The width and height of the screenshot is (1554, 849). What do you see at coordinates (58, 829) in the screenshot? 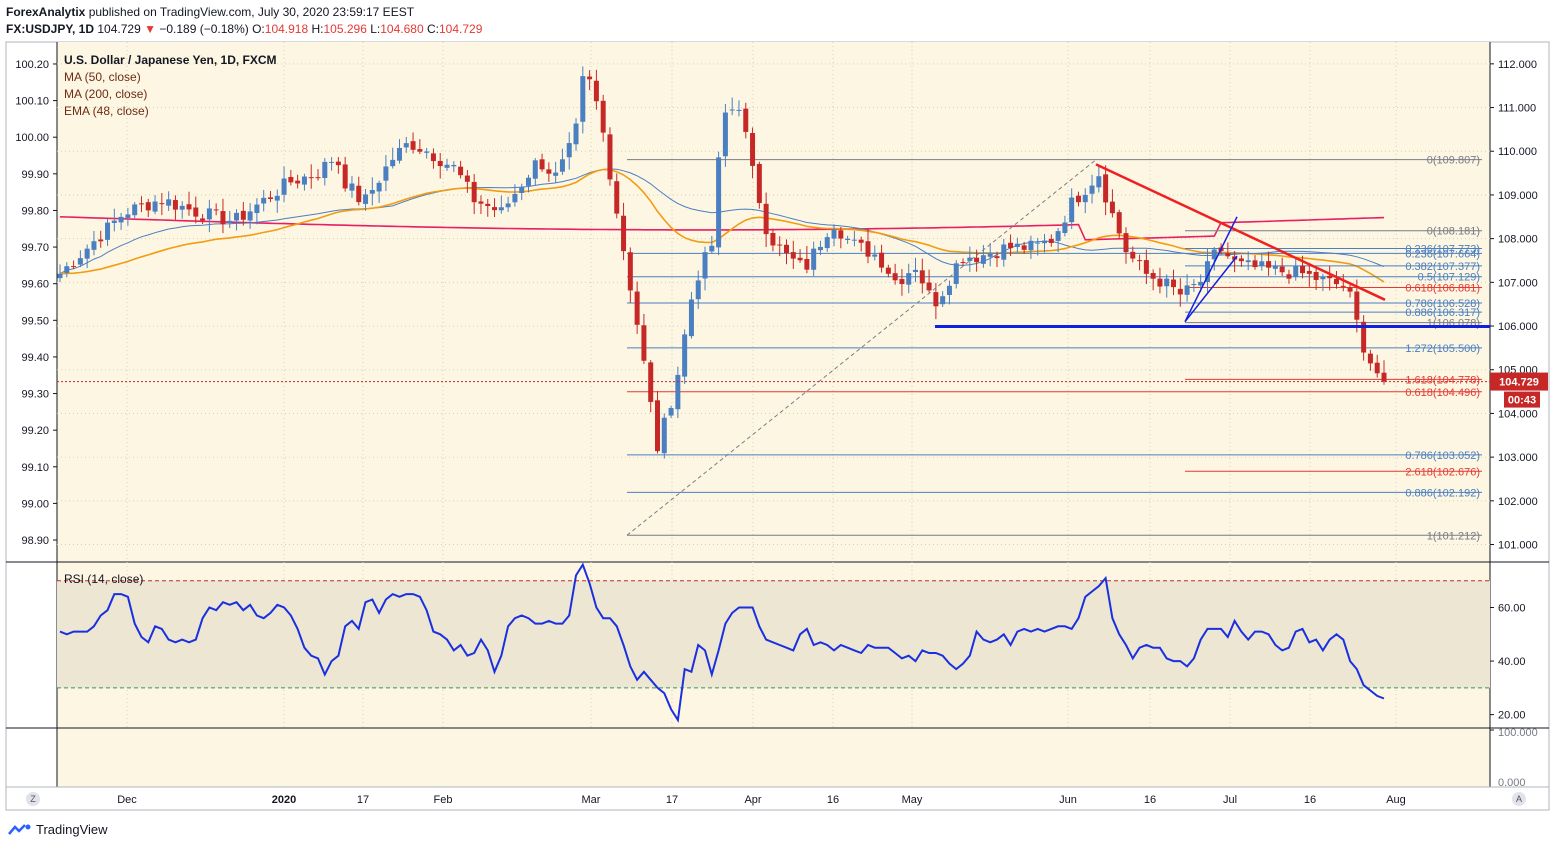
I see `footer-brand: TradingView` at bounding box center [58, 829].